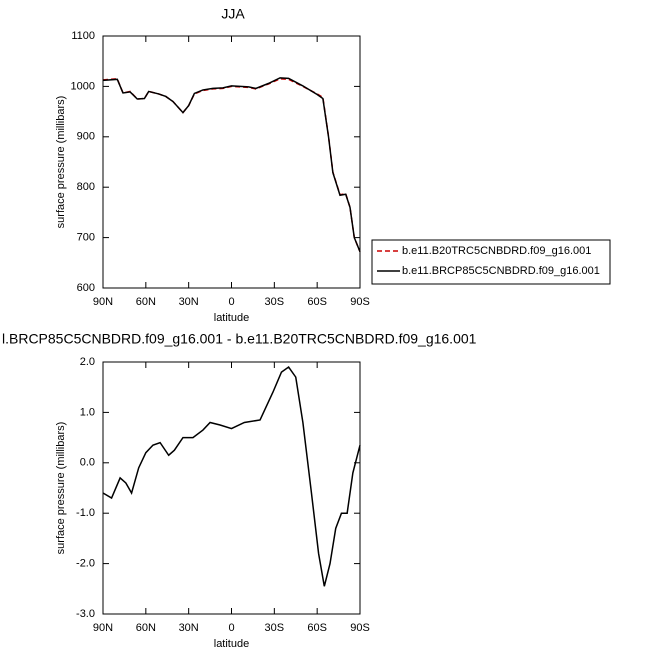 This screenshot has height=664, width=660. Describe the element at coordinates (87, 362) in the screenshot. I see `y-tick-label: 2.0` at that location.